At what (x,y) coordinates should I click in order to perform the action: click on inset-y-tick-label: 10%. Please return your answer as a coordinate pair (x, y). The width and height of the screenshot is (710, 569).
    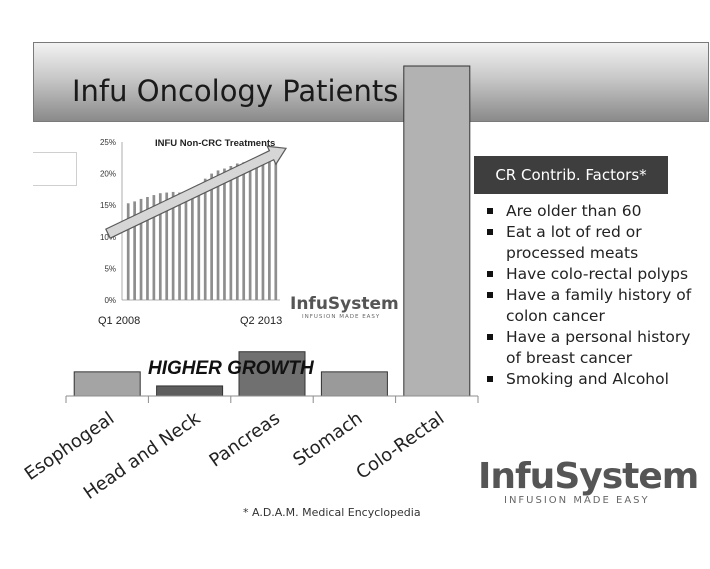
    Looking at the image, I should click on (108, 237).